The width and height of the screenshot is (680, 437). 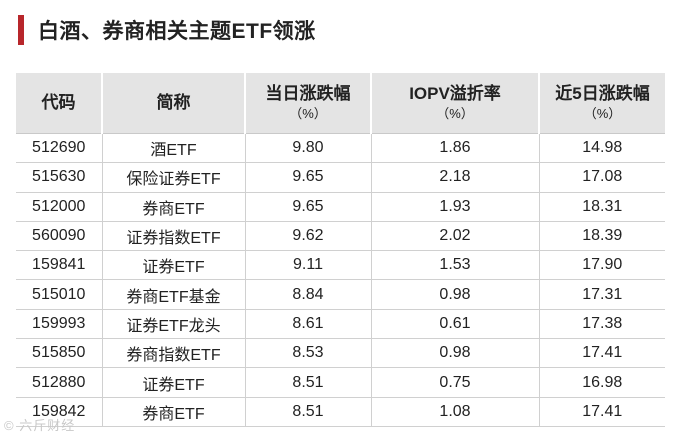 I want to click on table-row: 512690 酒ETF 9.80 1.86 14.98, so click(x=340, y=148).